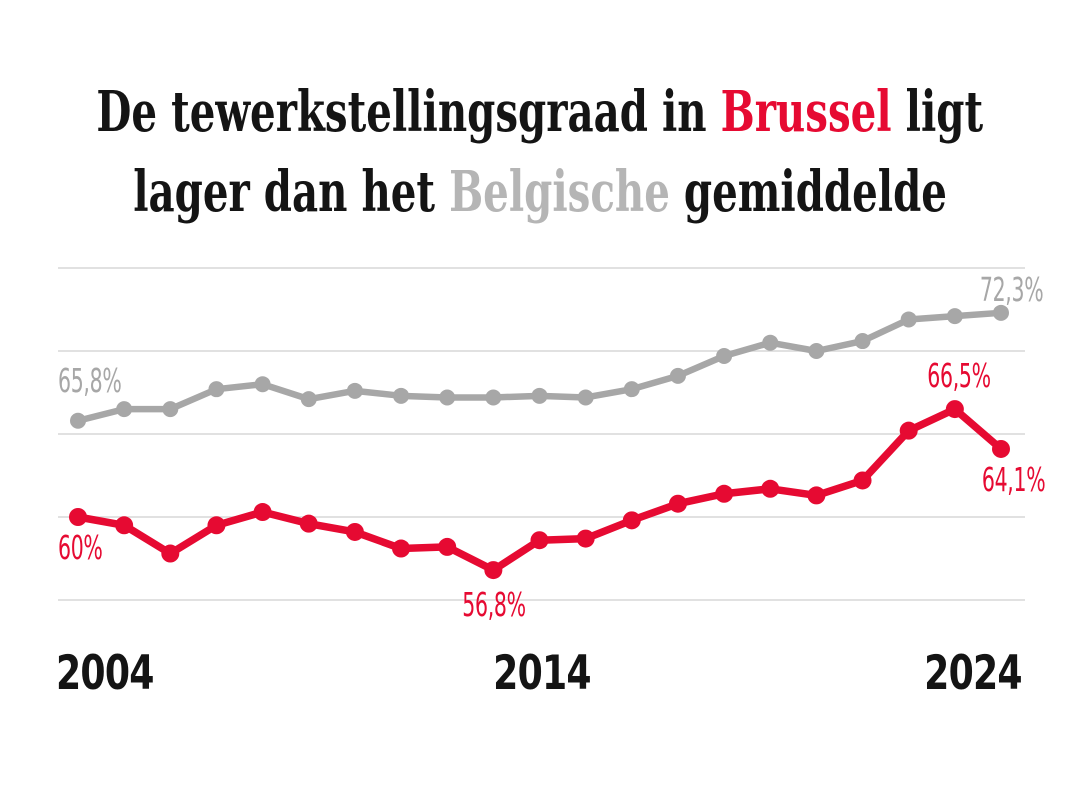  Describe the element at coordinates (816, 351) in the screenshot. I see `belgium-point-2020` at that location.